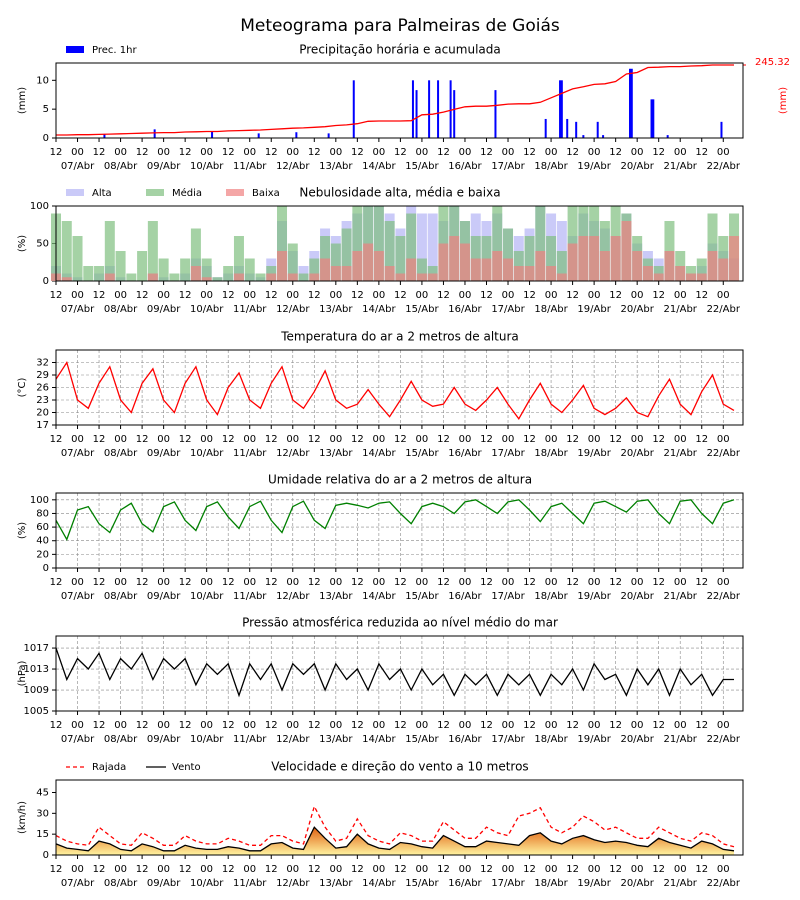  What do you see at coordinates (42, 541) in the screenshot?
I see `y-tick-label: 40` at bounding box center [42, 541].